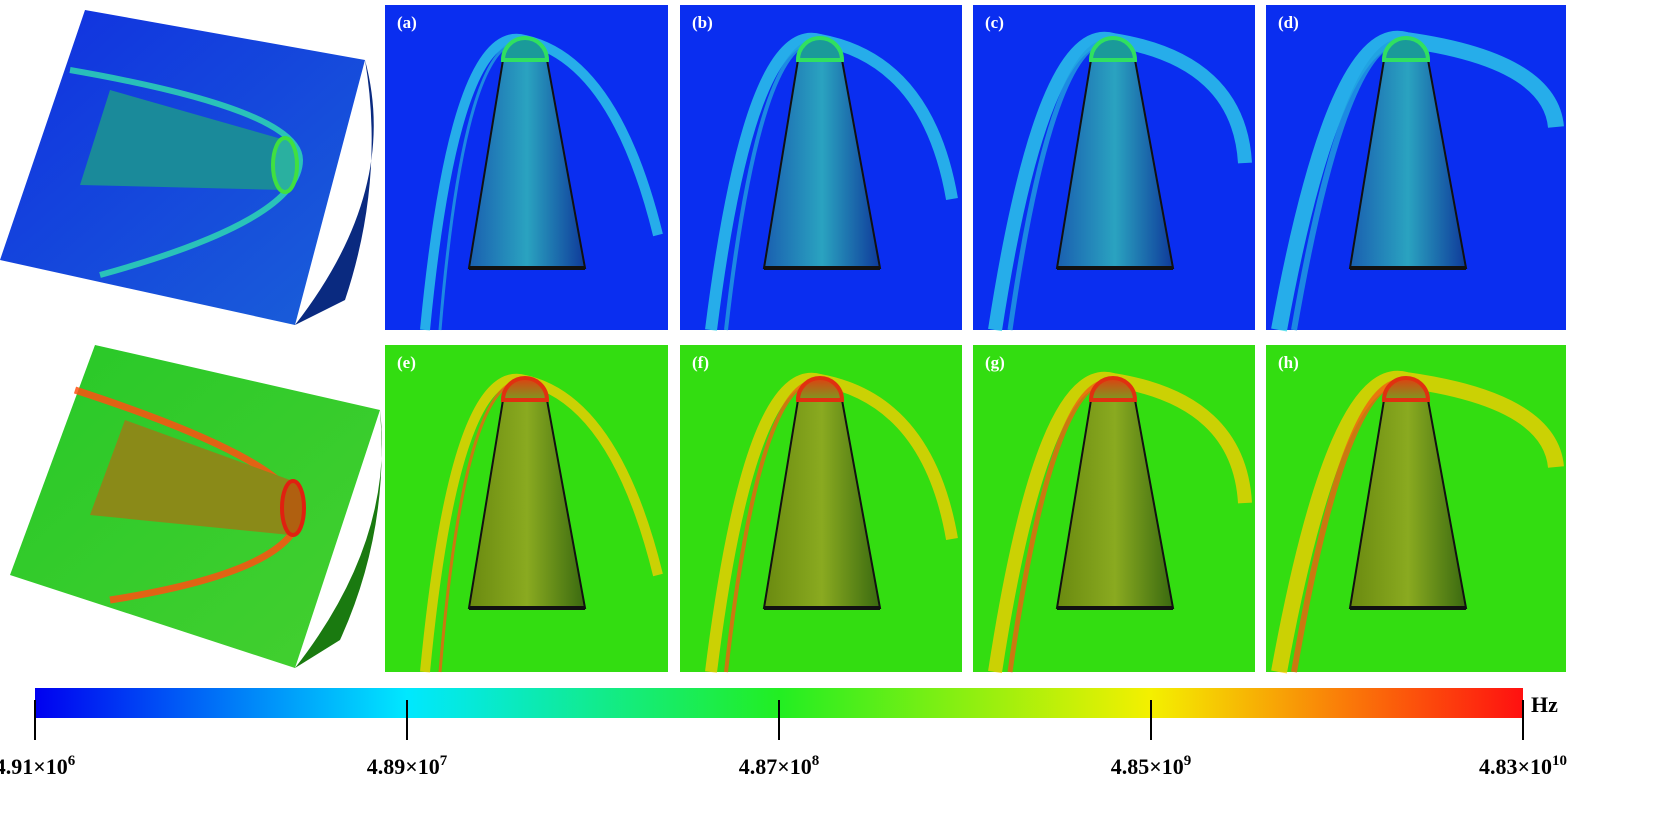 The height and width of the screenshot is (819, 1654). Describe the element at coordinates (1114, 168) in the screenshot. I see `panel: (c)` at that location.